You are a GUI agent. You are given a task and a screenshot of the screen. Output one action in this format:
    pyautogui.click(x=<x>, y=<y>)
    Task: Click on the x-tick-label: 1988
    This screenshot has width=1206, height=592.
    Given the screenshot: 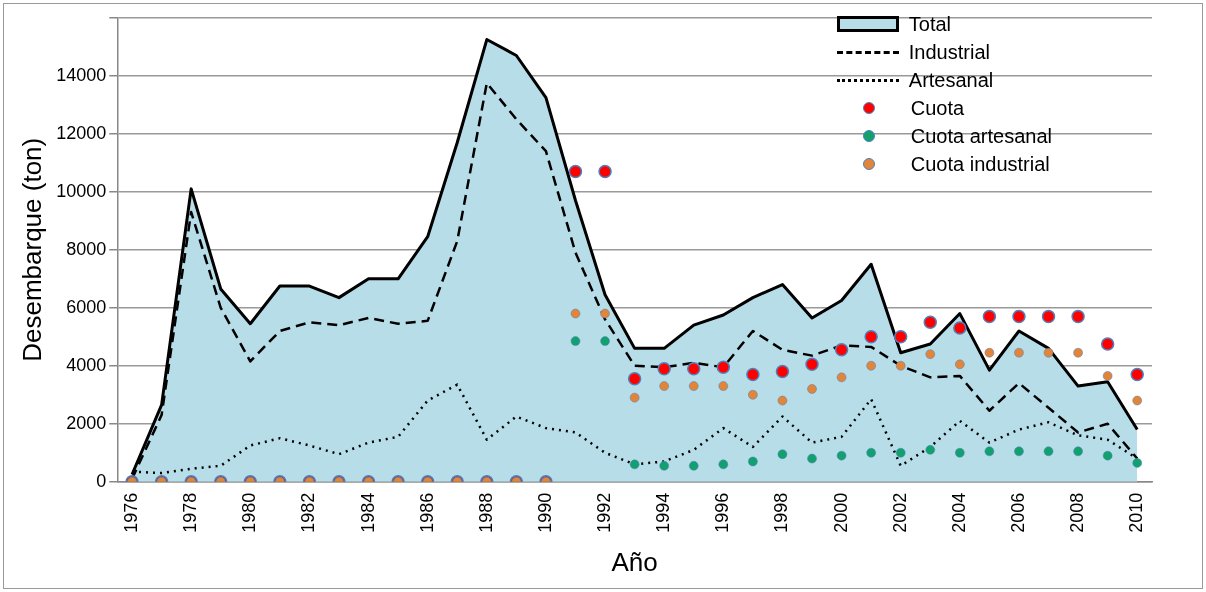 What is the action you would take?
    pyautogui.click(x=485, y=512)
    